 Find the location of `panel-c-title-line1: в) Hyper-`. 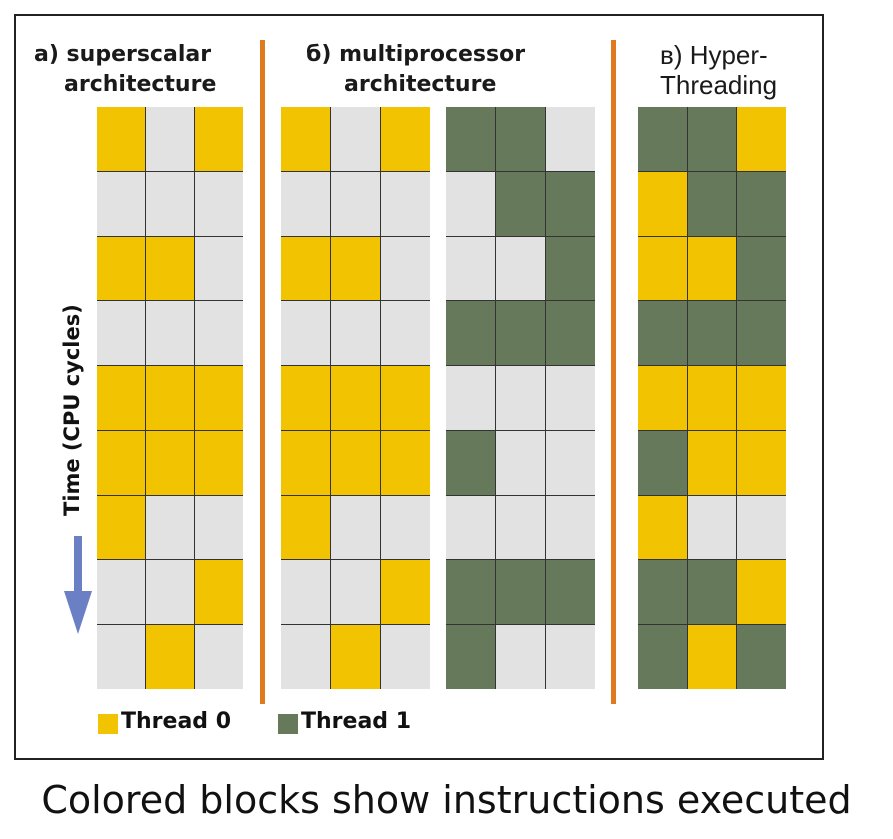

panel-c-title-line1: в) Hyper- is located at coordinates (714, 55).